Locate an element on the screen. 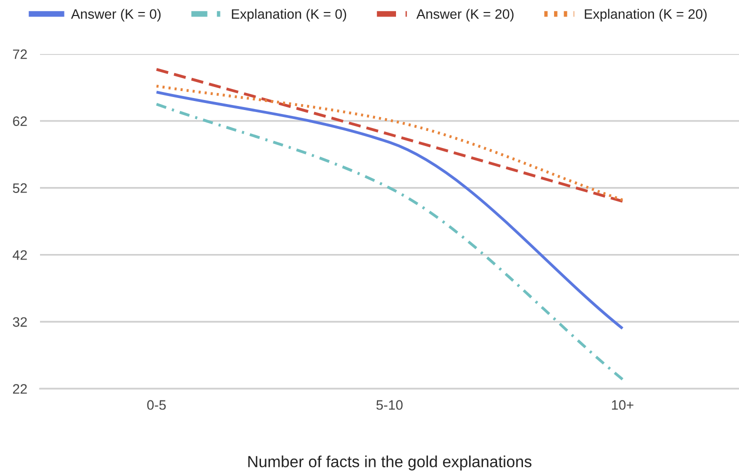  y-tick-label: 52 is located at coordinates (19, 188).